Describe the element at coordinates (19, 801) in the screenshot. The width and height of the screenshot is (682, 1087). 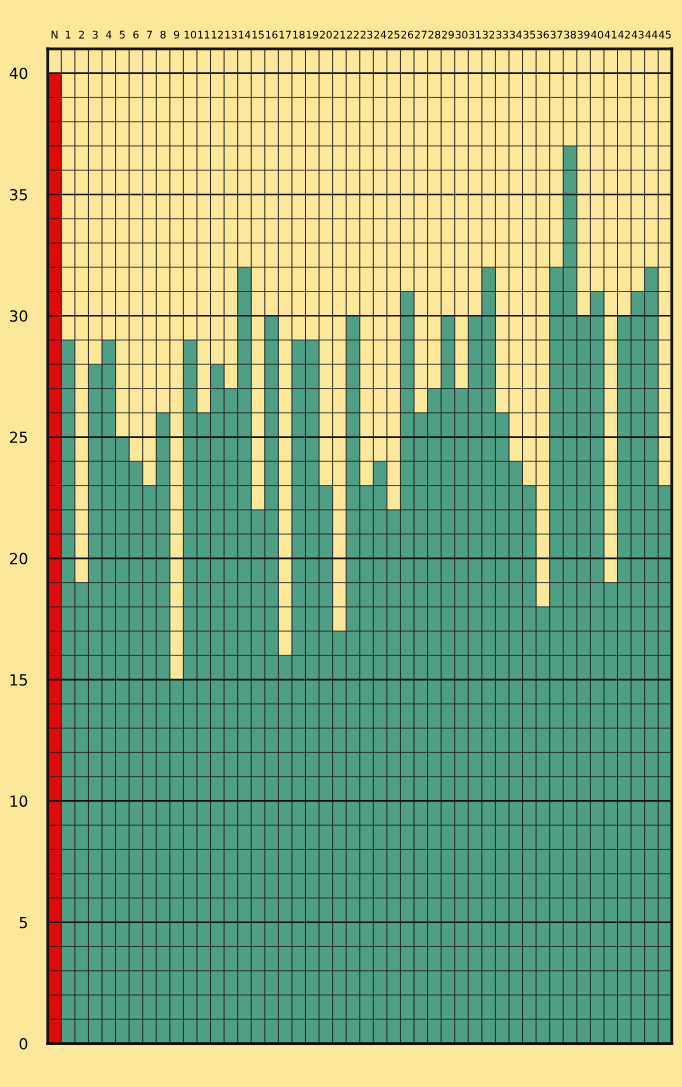
I see `y-tick-label: 10` at that location.